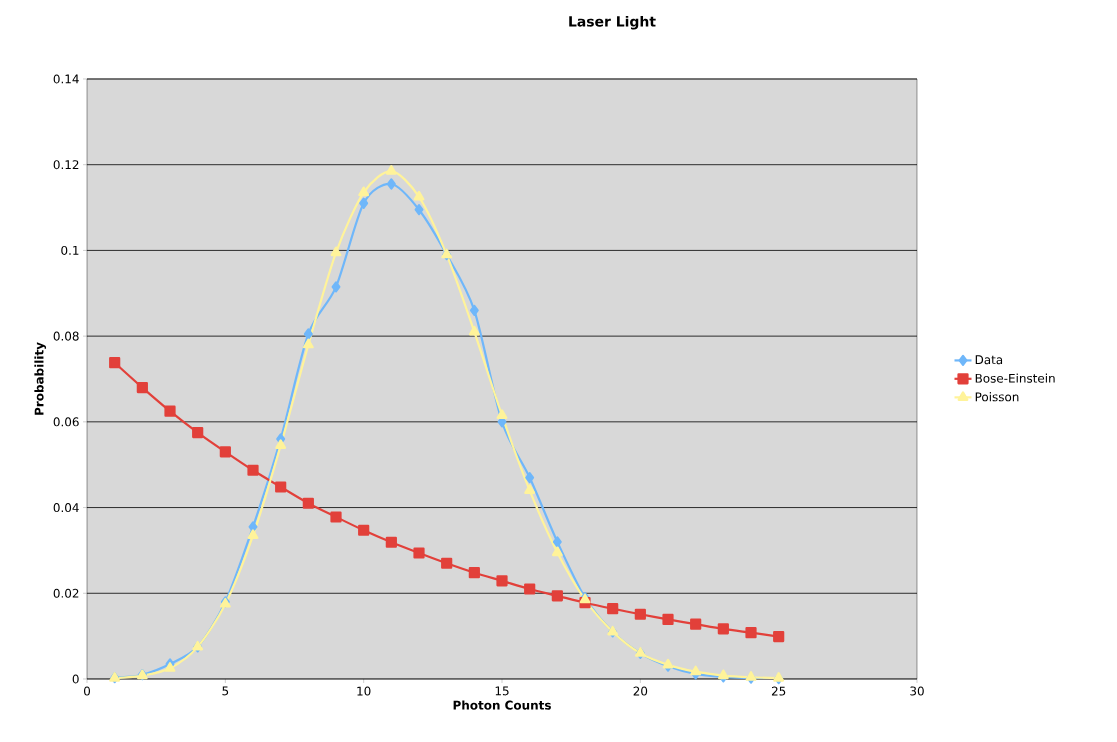 The height and width of the screenshot is (742, 1117). I want to click on y-tick-label: 0.06, so click(66, 422).